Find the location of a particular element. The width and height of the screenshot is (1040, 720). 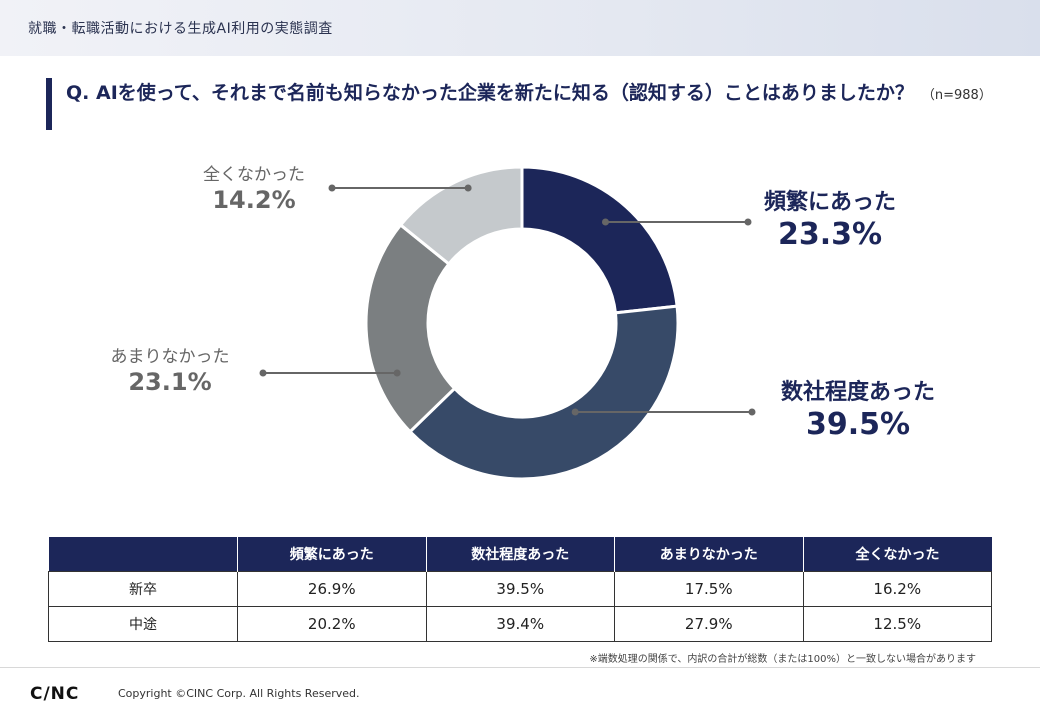

slice-several is located at coordinates (543, 392).